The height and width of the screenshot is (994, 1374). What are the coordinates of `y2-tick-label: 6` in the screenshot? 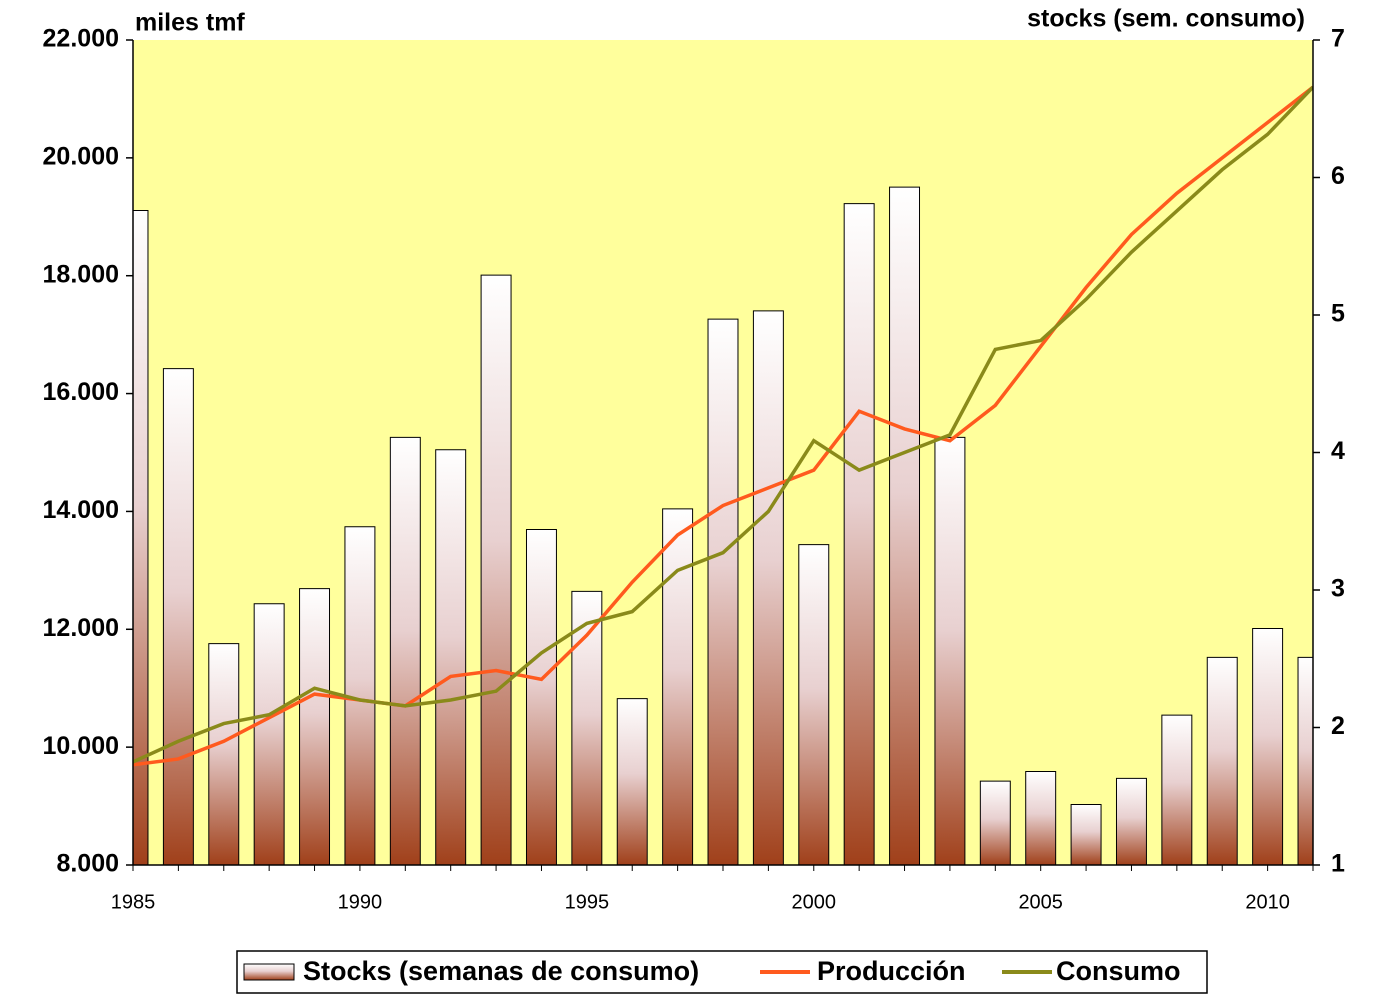 It's located at (1338, 176).